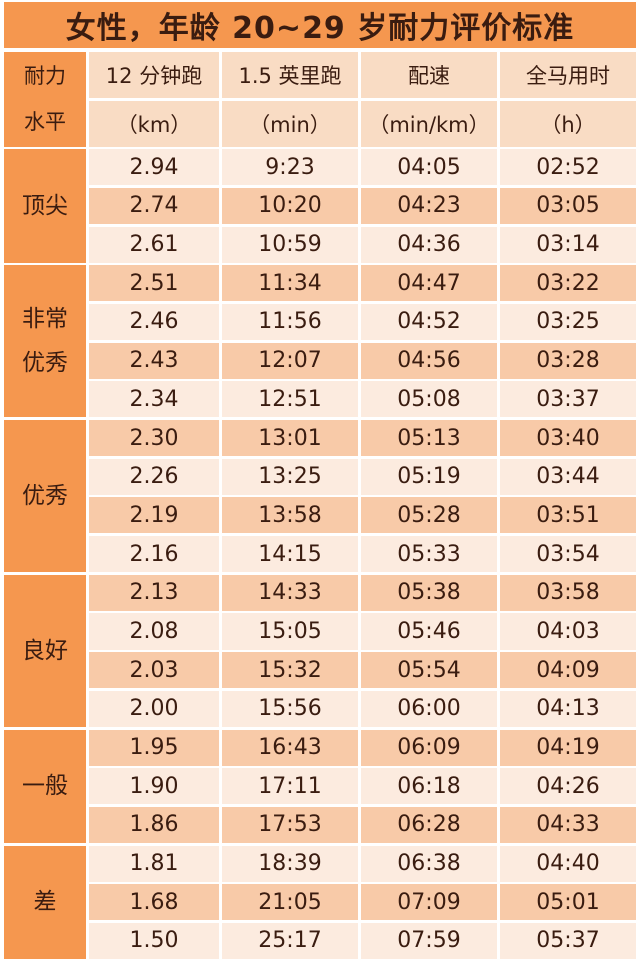  What do you see at coordinates (290, 124) in the screenshot?
I see `column-unit: （min）` at bounding box center [290, 124].